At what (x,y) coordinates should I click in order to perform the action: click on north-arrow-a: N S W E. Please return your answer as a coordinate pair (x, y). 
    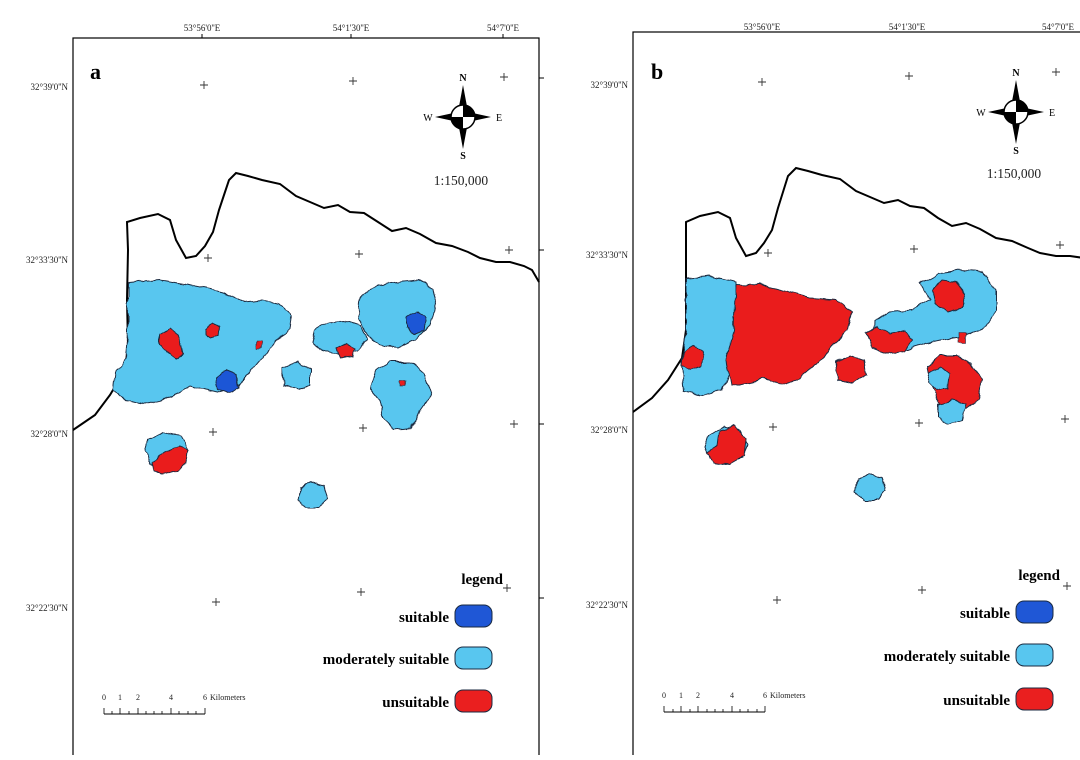
    Looking at the image, I should click on (462, 117).